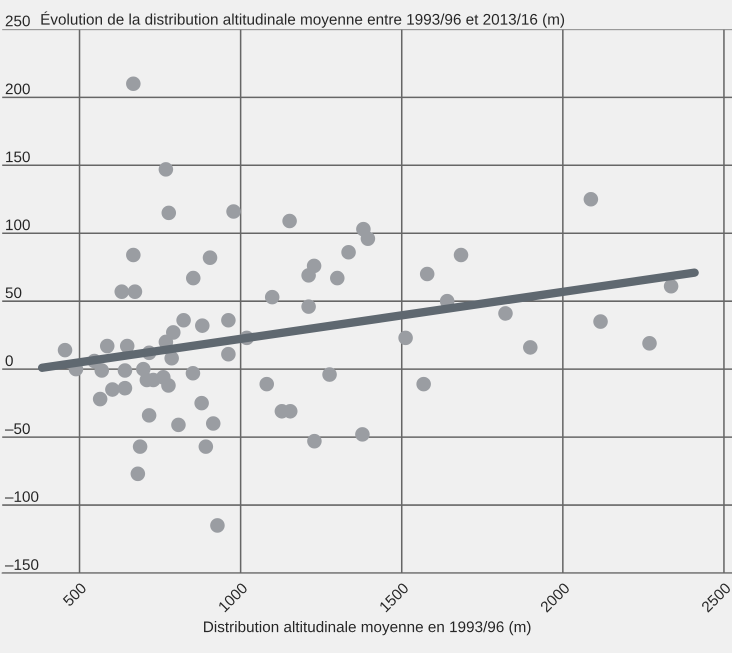 This screenshot has width=732, height=653. Describe the element at coordinates (75, 594) in the screenshot. I see `x-tick-label: 500` at that location.